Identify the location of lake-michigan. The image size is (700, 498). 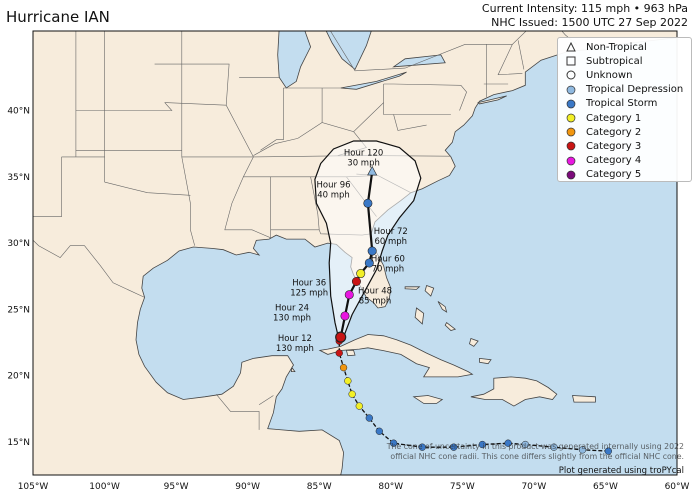
(294, 60).